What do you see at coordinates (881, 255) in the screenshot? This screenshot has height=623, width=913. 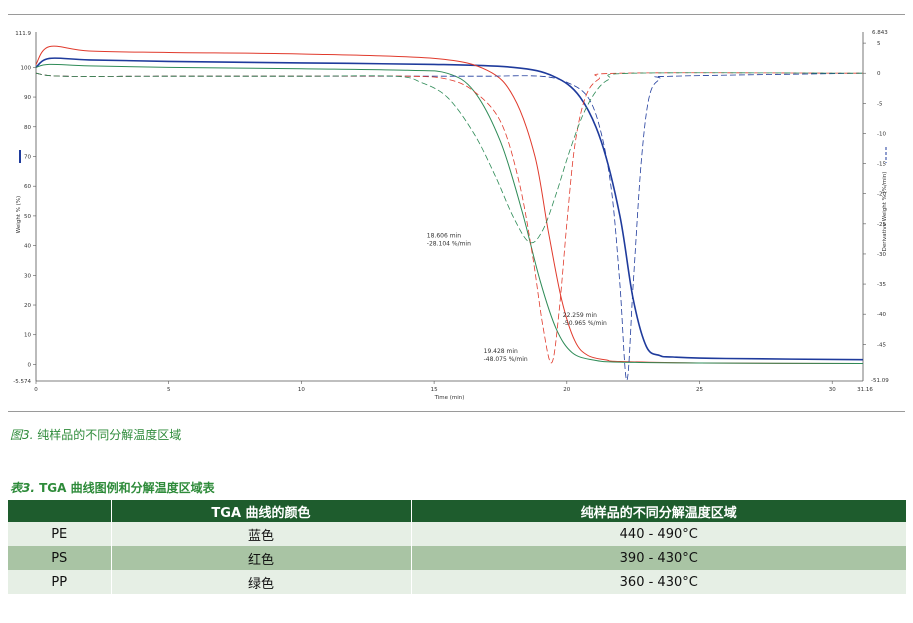 I see `y-right-tick-label: -30` at bounding box center [881, 255].